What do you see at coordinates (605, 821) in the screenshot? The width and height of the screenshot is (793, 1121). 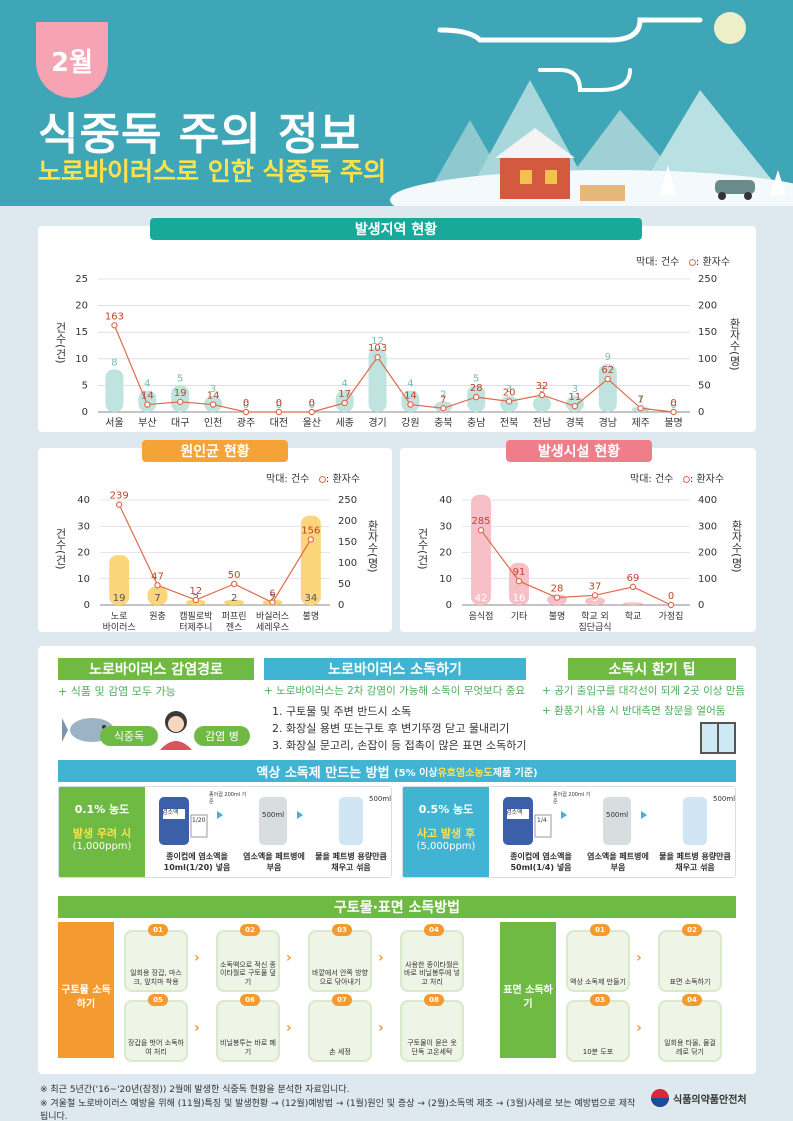 I see `mixing-illustration-b` at bounding box center [605, 821].